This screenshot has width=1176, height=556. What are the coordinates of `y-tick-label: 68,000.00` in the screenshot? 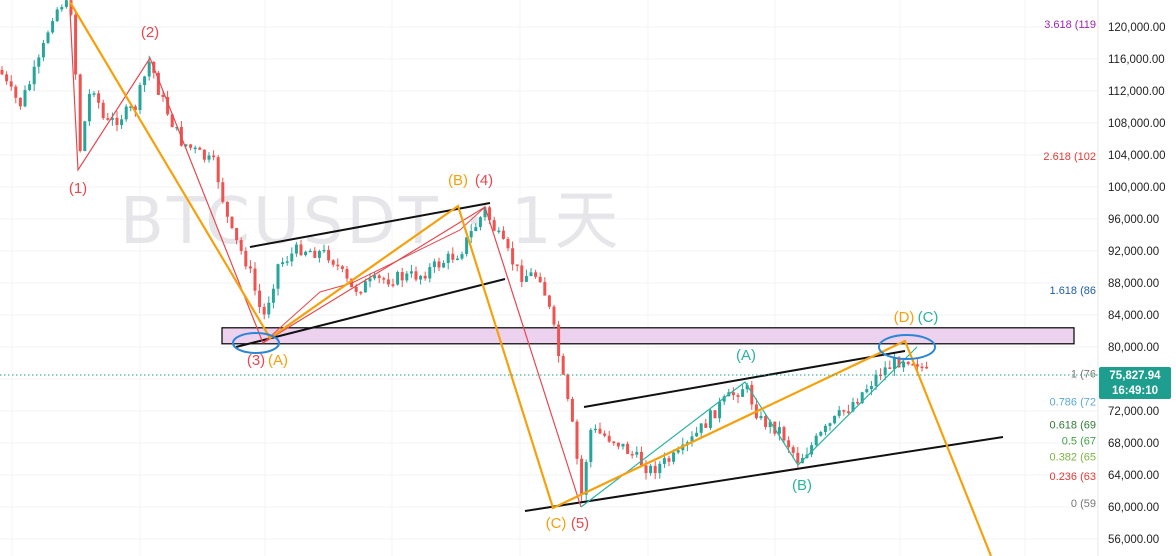 It's located at (1133, 444).